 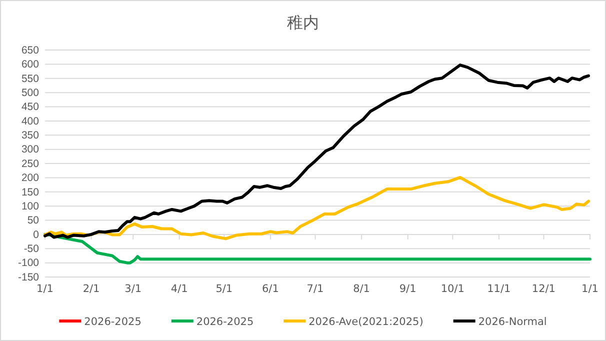 What do you see at coordinates (452, 289) in the screenshot?
I see `x-tick-label: 10/1` at bounding box center [452, 289].